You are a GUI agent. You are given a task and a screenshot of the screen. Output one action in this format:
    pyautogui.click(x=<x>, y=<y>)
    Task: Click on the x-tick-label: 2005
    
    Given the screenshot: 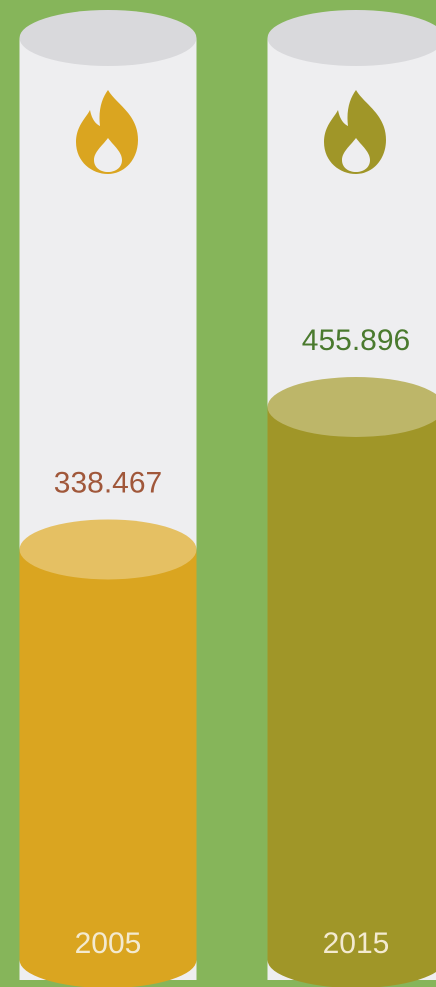 What is the action you would take?
    pyautogui.click(x=108, y=943)
    